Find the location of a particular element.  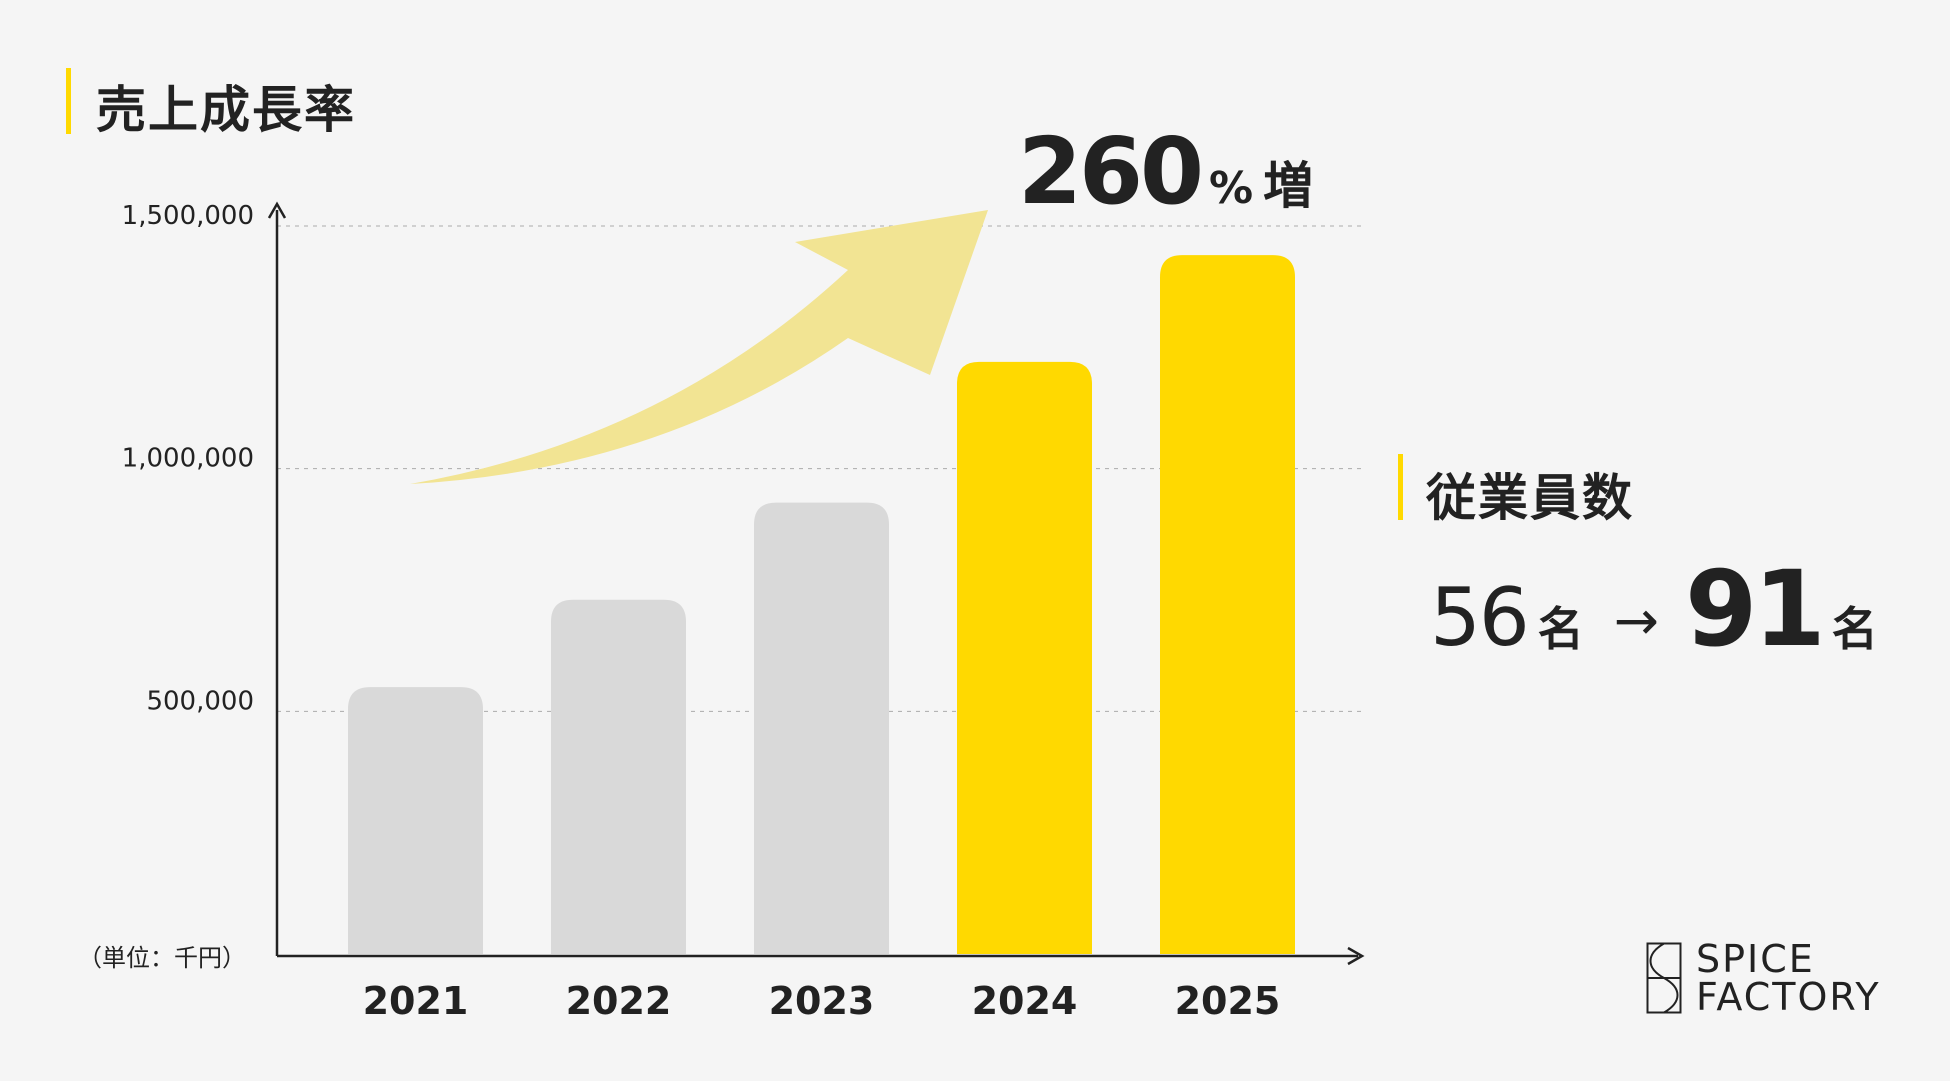

x-tick-label: 2022 is located at coordinates (619, 1001).